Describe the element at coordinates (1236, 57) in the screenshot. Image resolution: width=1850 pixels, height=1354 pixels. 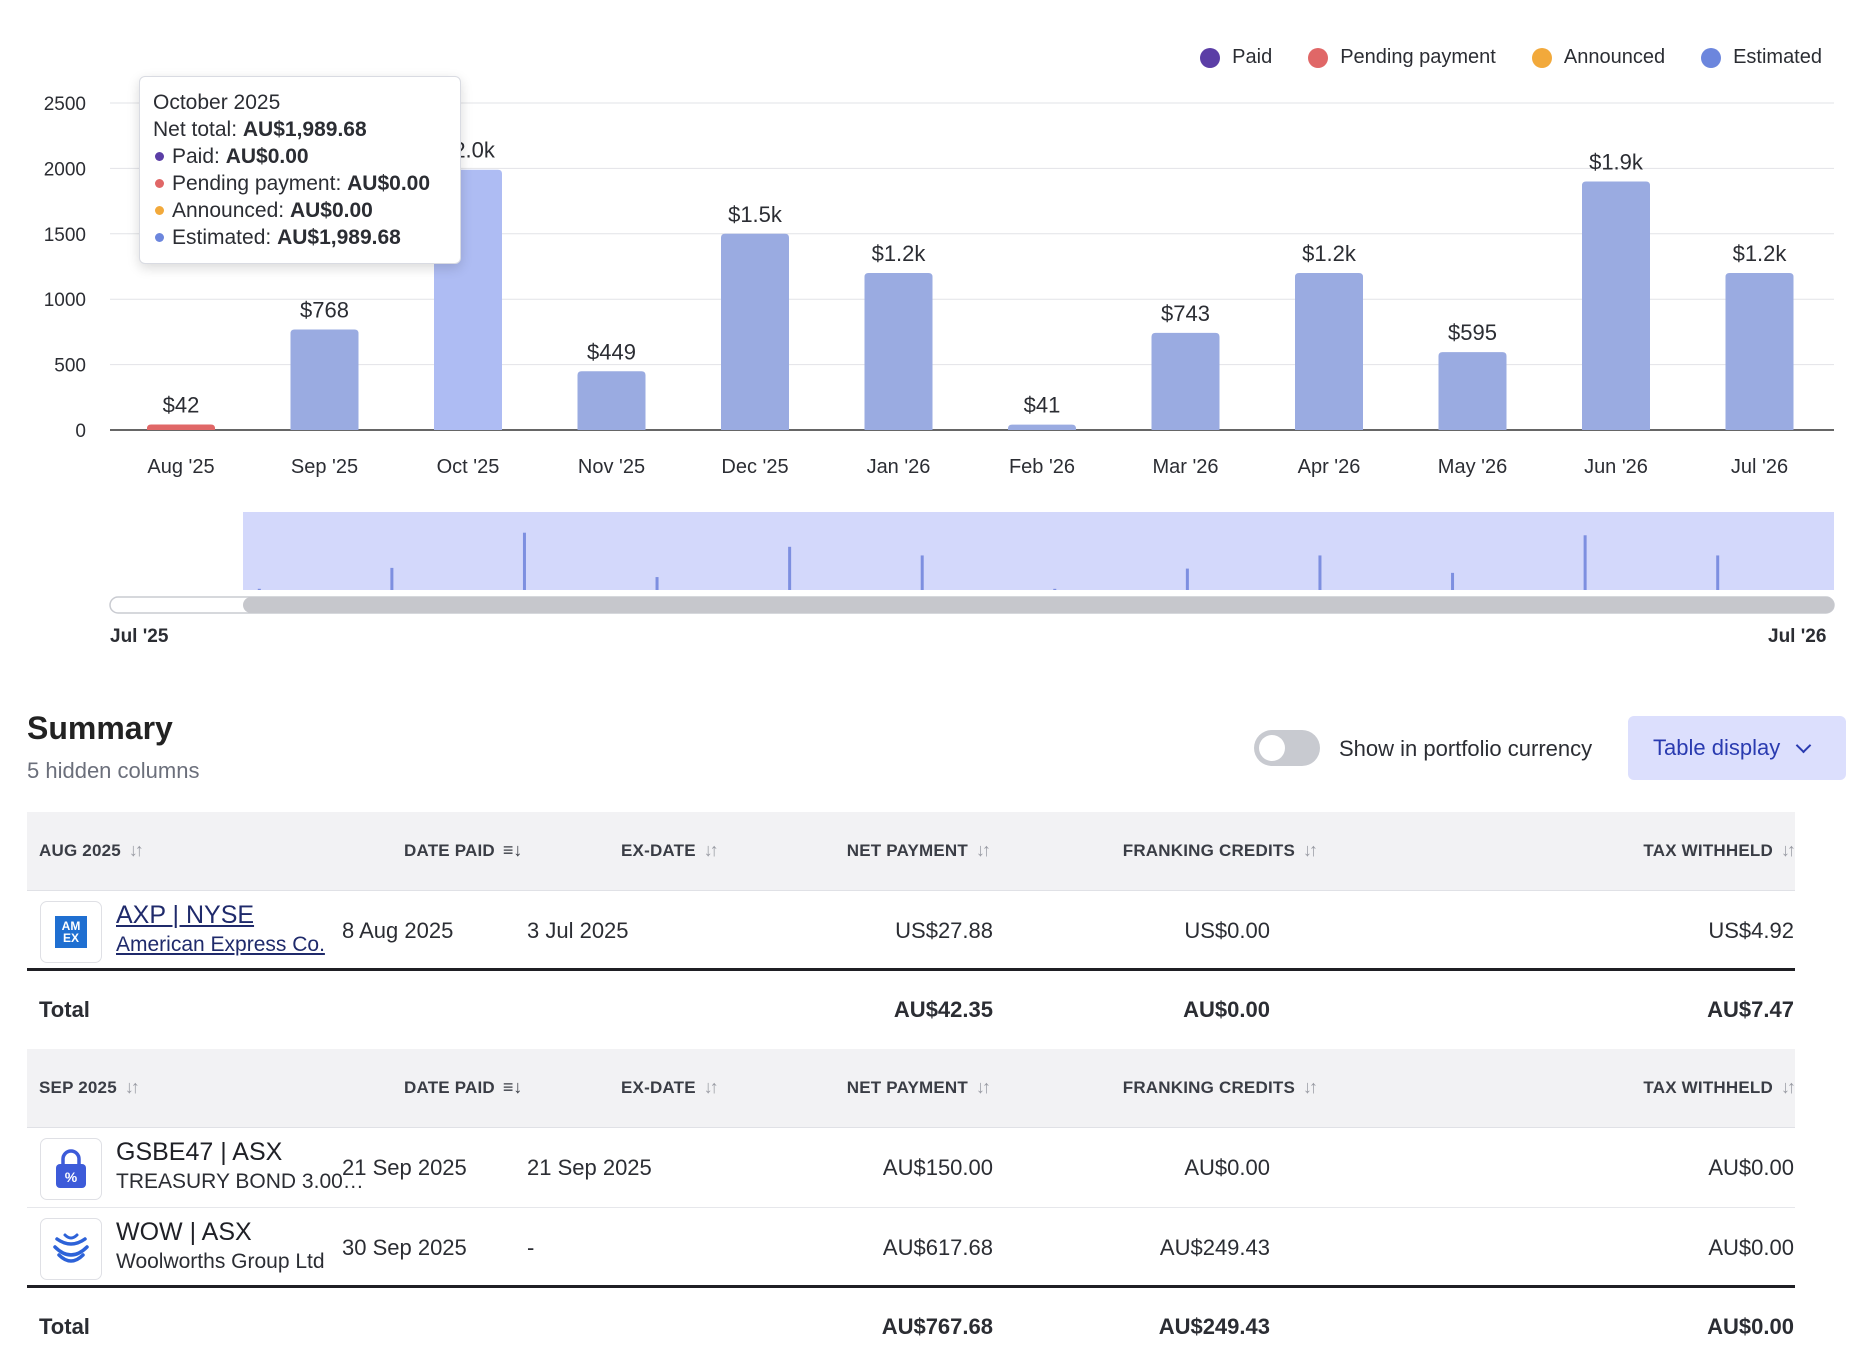
I see `legend-item-paid: Paid` at that location.